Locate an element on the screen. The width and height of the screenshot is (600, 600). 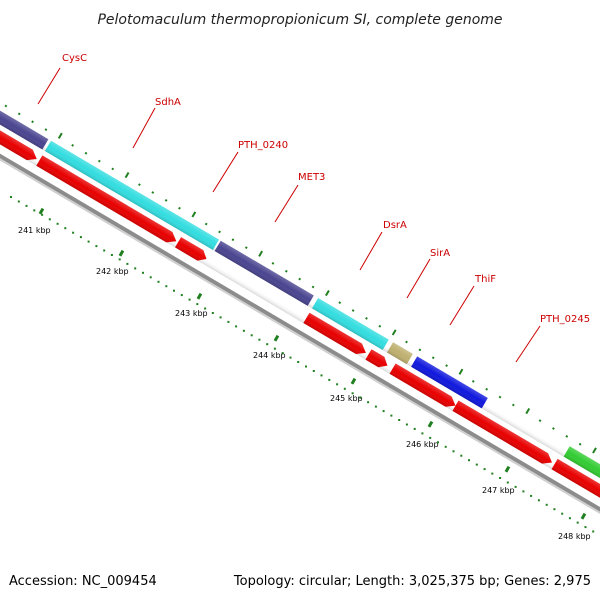
kbp-label: 244 kbp is located at coordinates (269, 355).